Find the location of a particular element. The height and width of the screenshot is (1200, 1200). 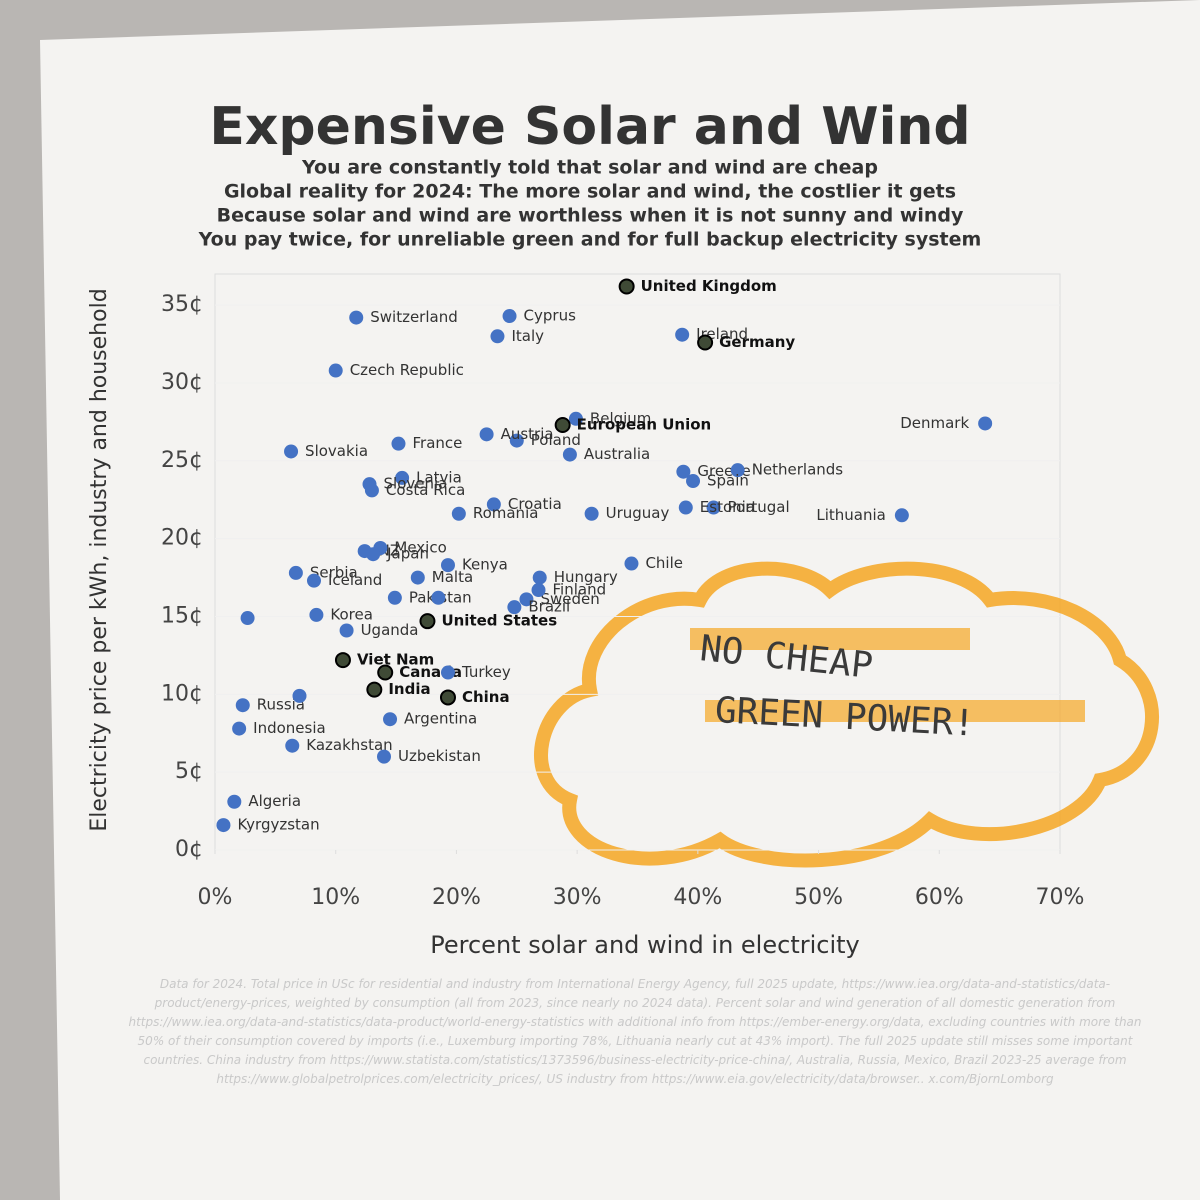

point-label: Turkey is located at coordinates (486, 672).